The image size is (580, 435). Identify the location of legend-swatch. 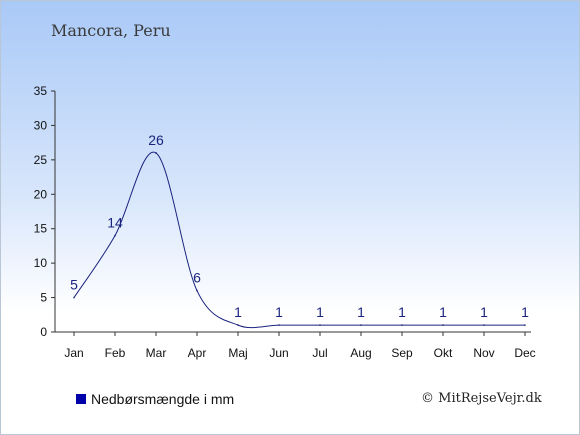
(81, 399).